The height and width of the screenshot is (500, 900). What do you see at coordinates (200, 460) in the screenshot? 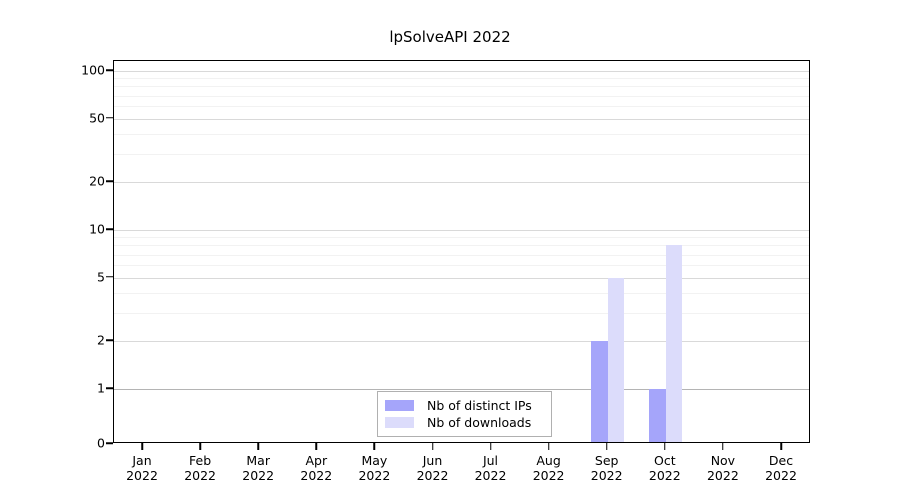
I see `x-tick-month: Feb` at bounding box center [200, 460].